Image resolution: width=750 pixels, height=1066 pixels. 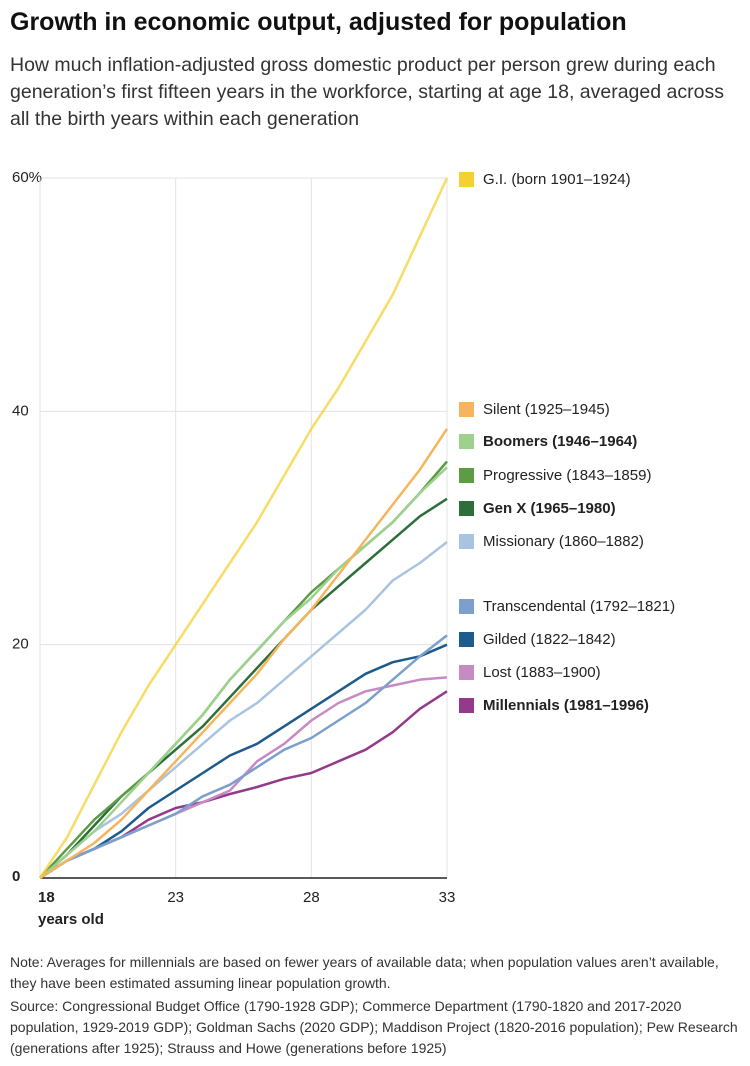 What do you see at coordinates (579, 606) in the screenshot?
I see `legend-label: Transcendental (1792–1821)` at bounding box center [579, 606].